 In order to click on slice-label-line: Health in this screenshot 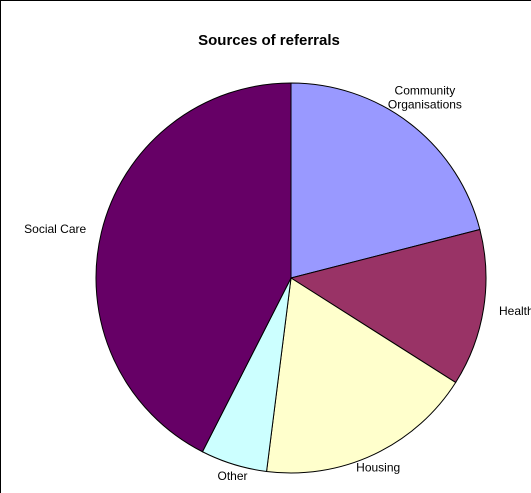, I will do `click(515, 311)`.